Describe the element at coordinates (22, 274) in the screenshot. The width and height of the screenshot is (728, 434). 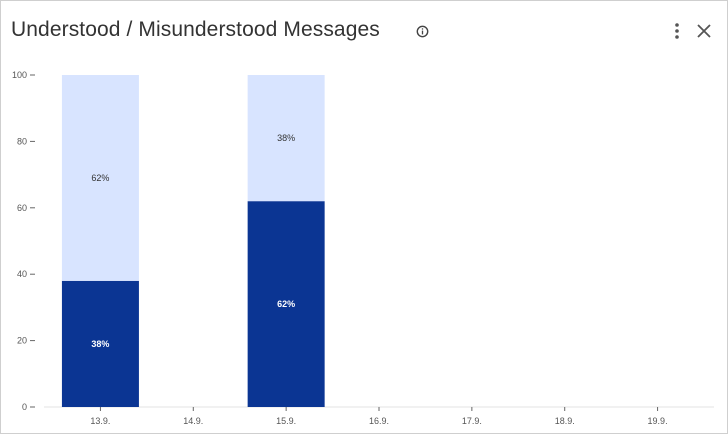
I see `y-tick-label: 40` at that location.